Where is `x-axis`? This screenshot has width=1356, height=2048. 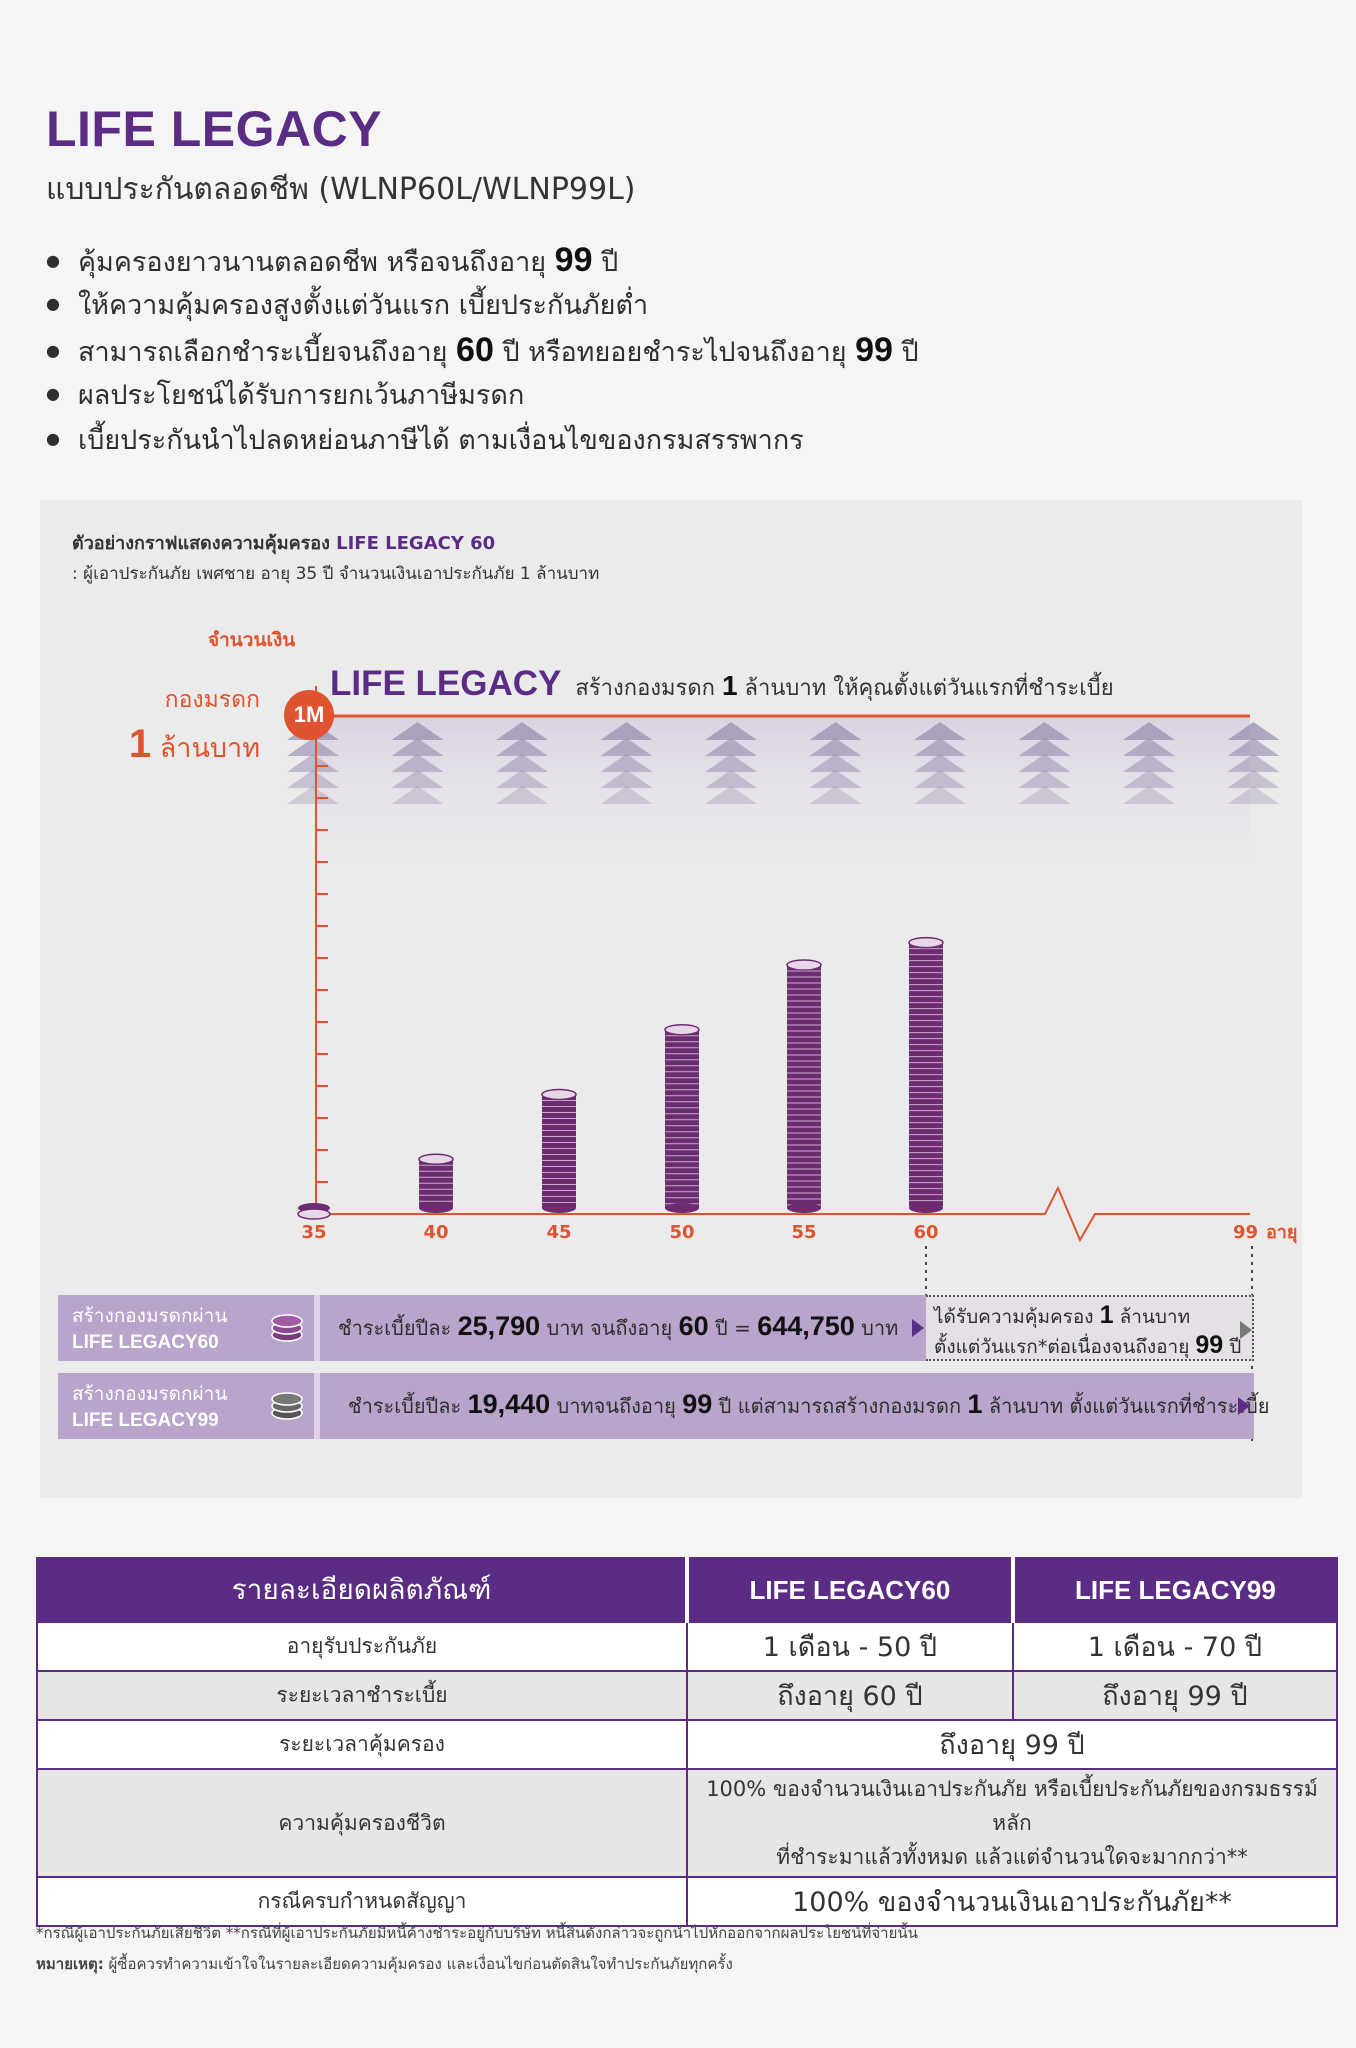 x-axis is located at coordinates (783, 1214).